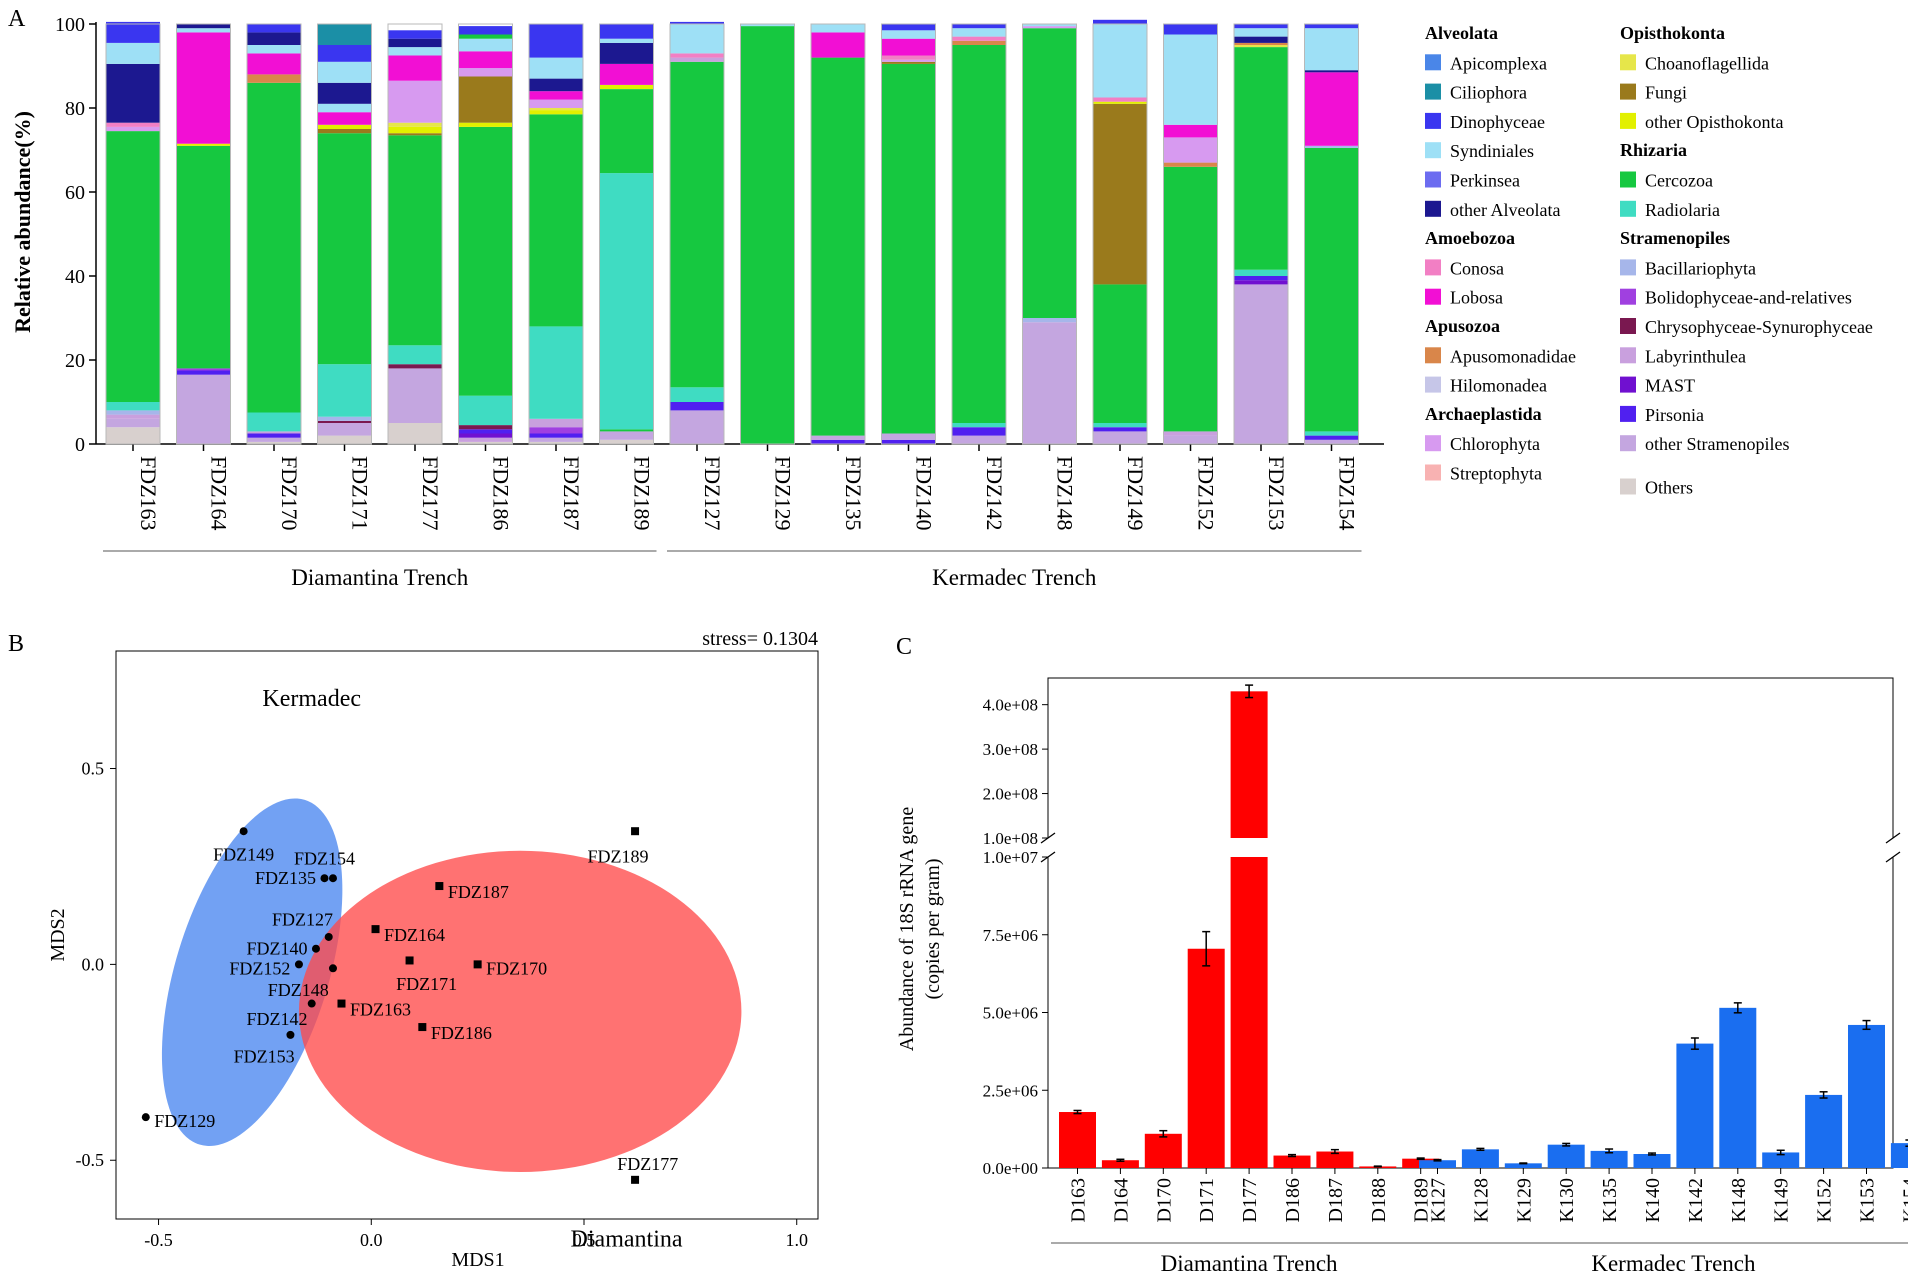 Image resolution: width=1908 pixels, height=1278 pixels. Describe the element at coordinates (520, 1011) in the screenshot. I see `ellipse-diamantina` at that location.